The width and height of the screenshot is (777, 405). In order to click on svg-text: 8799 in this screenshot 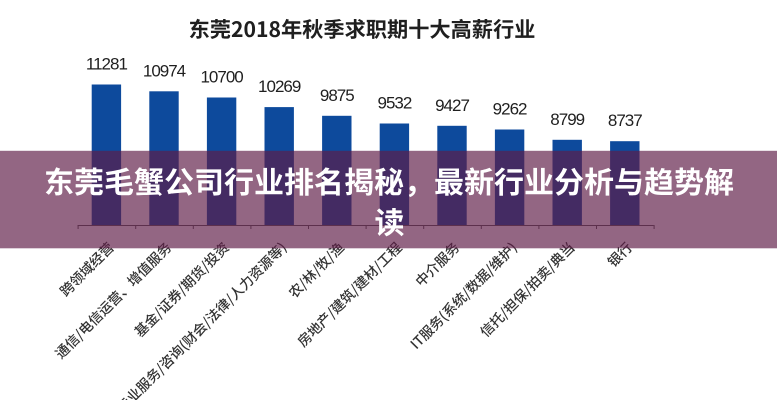, I will do `click(567, 119)`.